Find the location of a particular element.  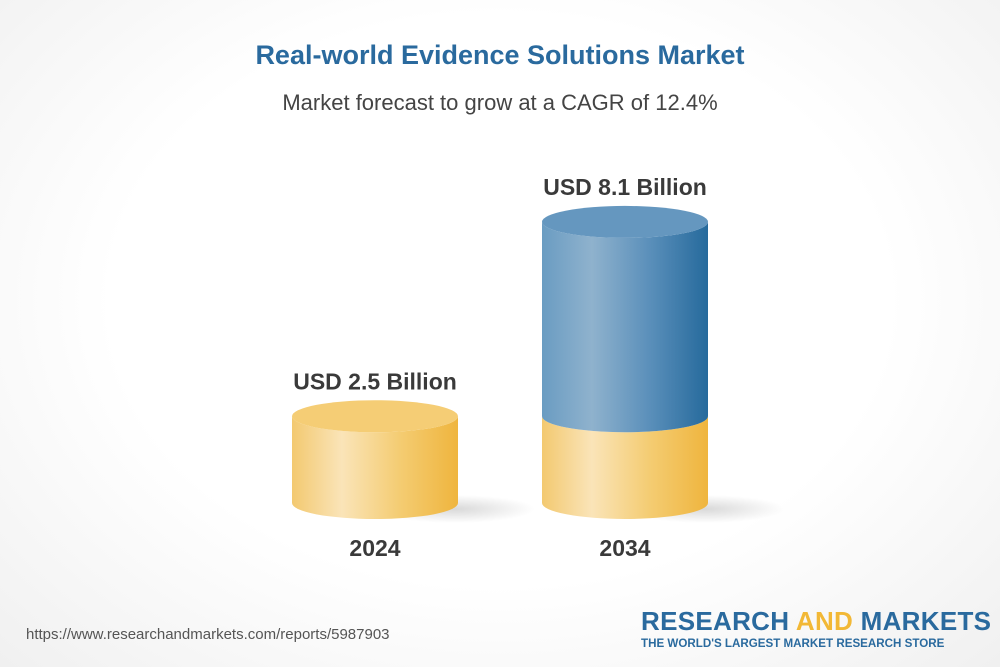

chart-title: Real-world Evidence Solutions Market is located at coordinates (500, 55).